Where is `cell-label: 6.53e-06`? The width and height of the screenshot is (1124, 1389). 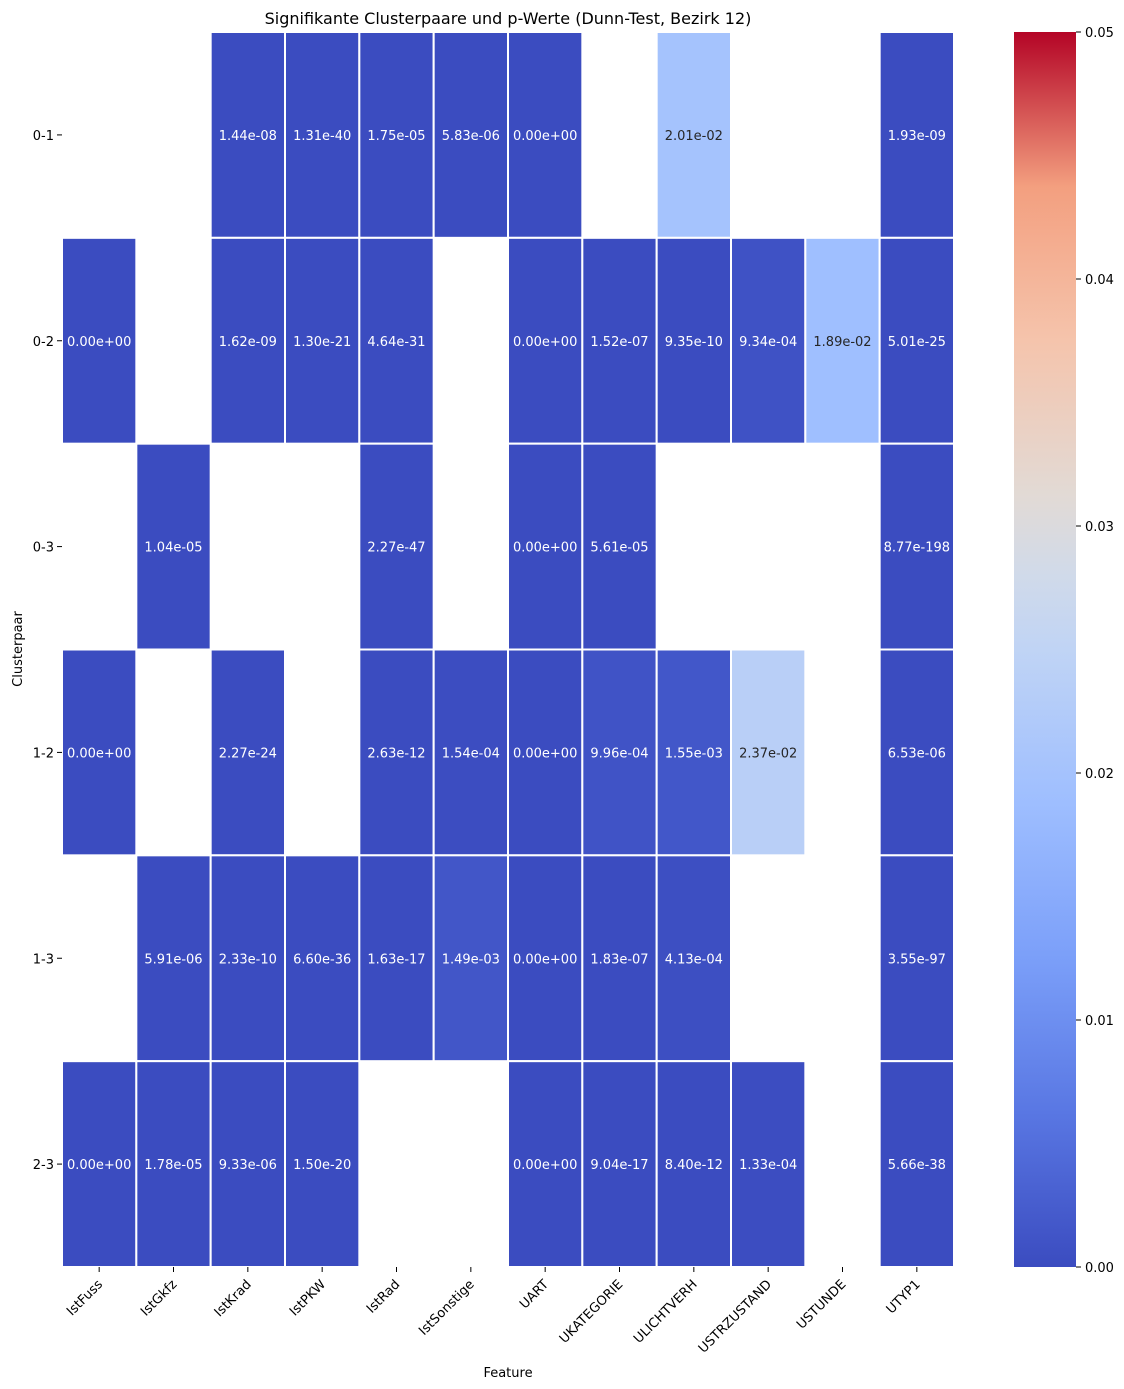 cell-label: 6.53e-06 is located at coordinates (917, 753).